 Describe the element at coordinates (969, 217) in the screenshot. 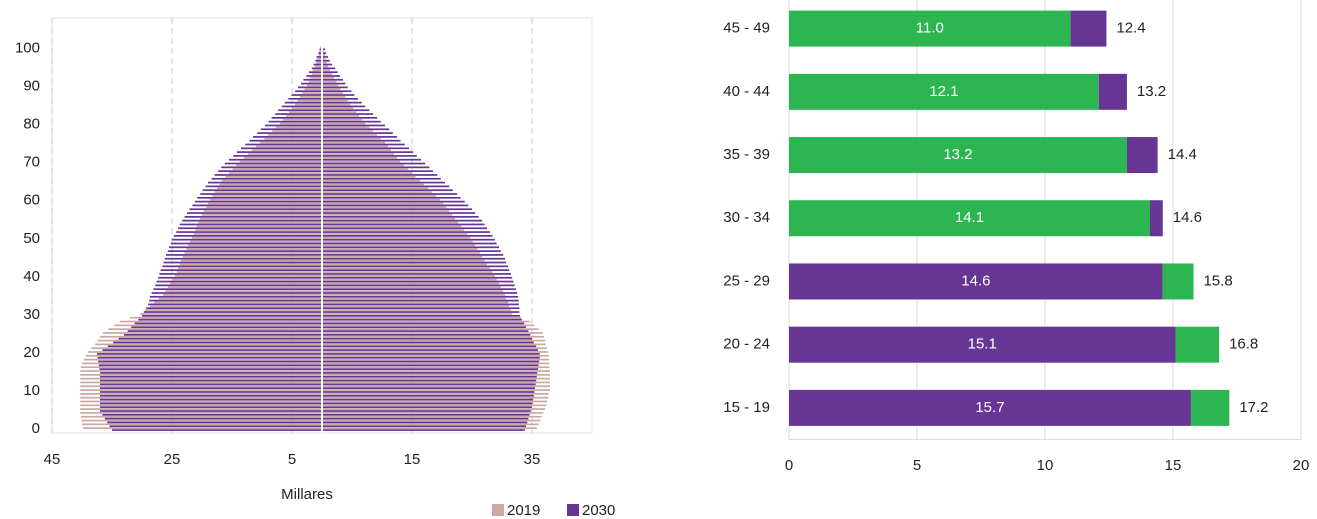

I see `value-label: 14.1` at that location.